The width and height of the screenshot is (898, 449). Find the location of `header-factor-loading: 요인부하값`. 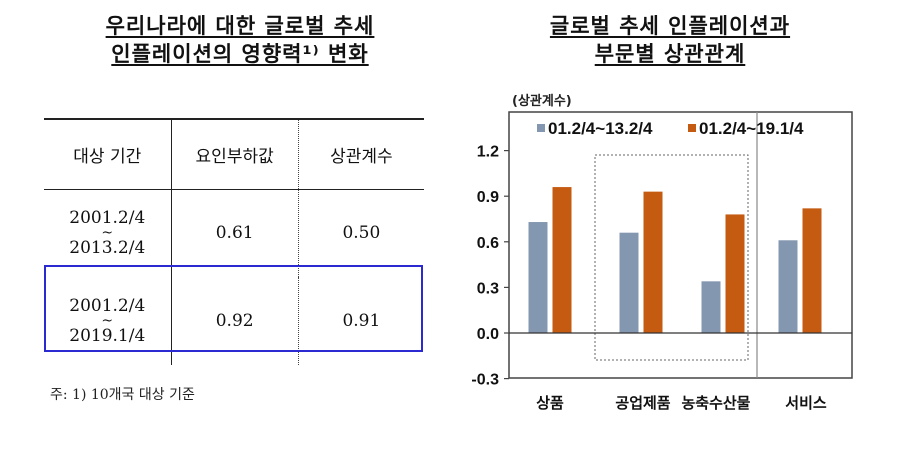

header-factor-loading: 요인부하값 is located at coordinates (235, 154).